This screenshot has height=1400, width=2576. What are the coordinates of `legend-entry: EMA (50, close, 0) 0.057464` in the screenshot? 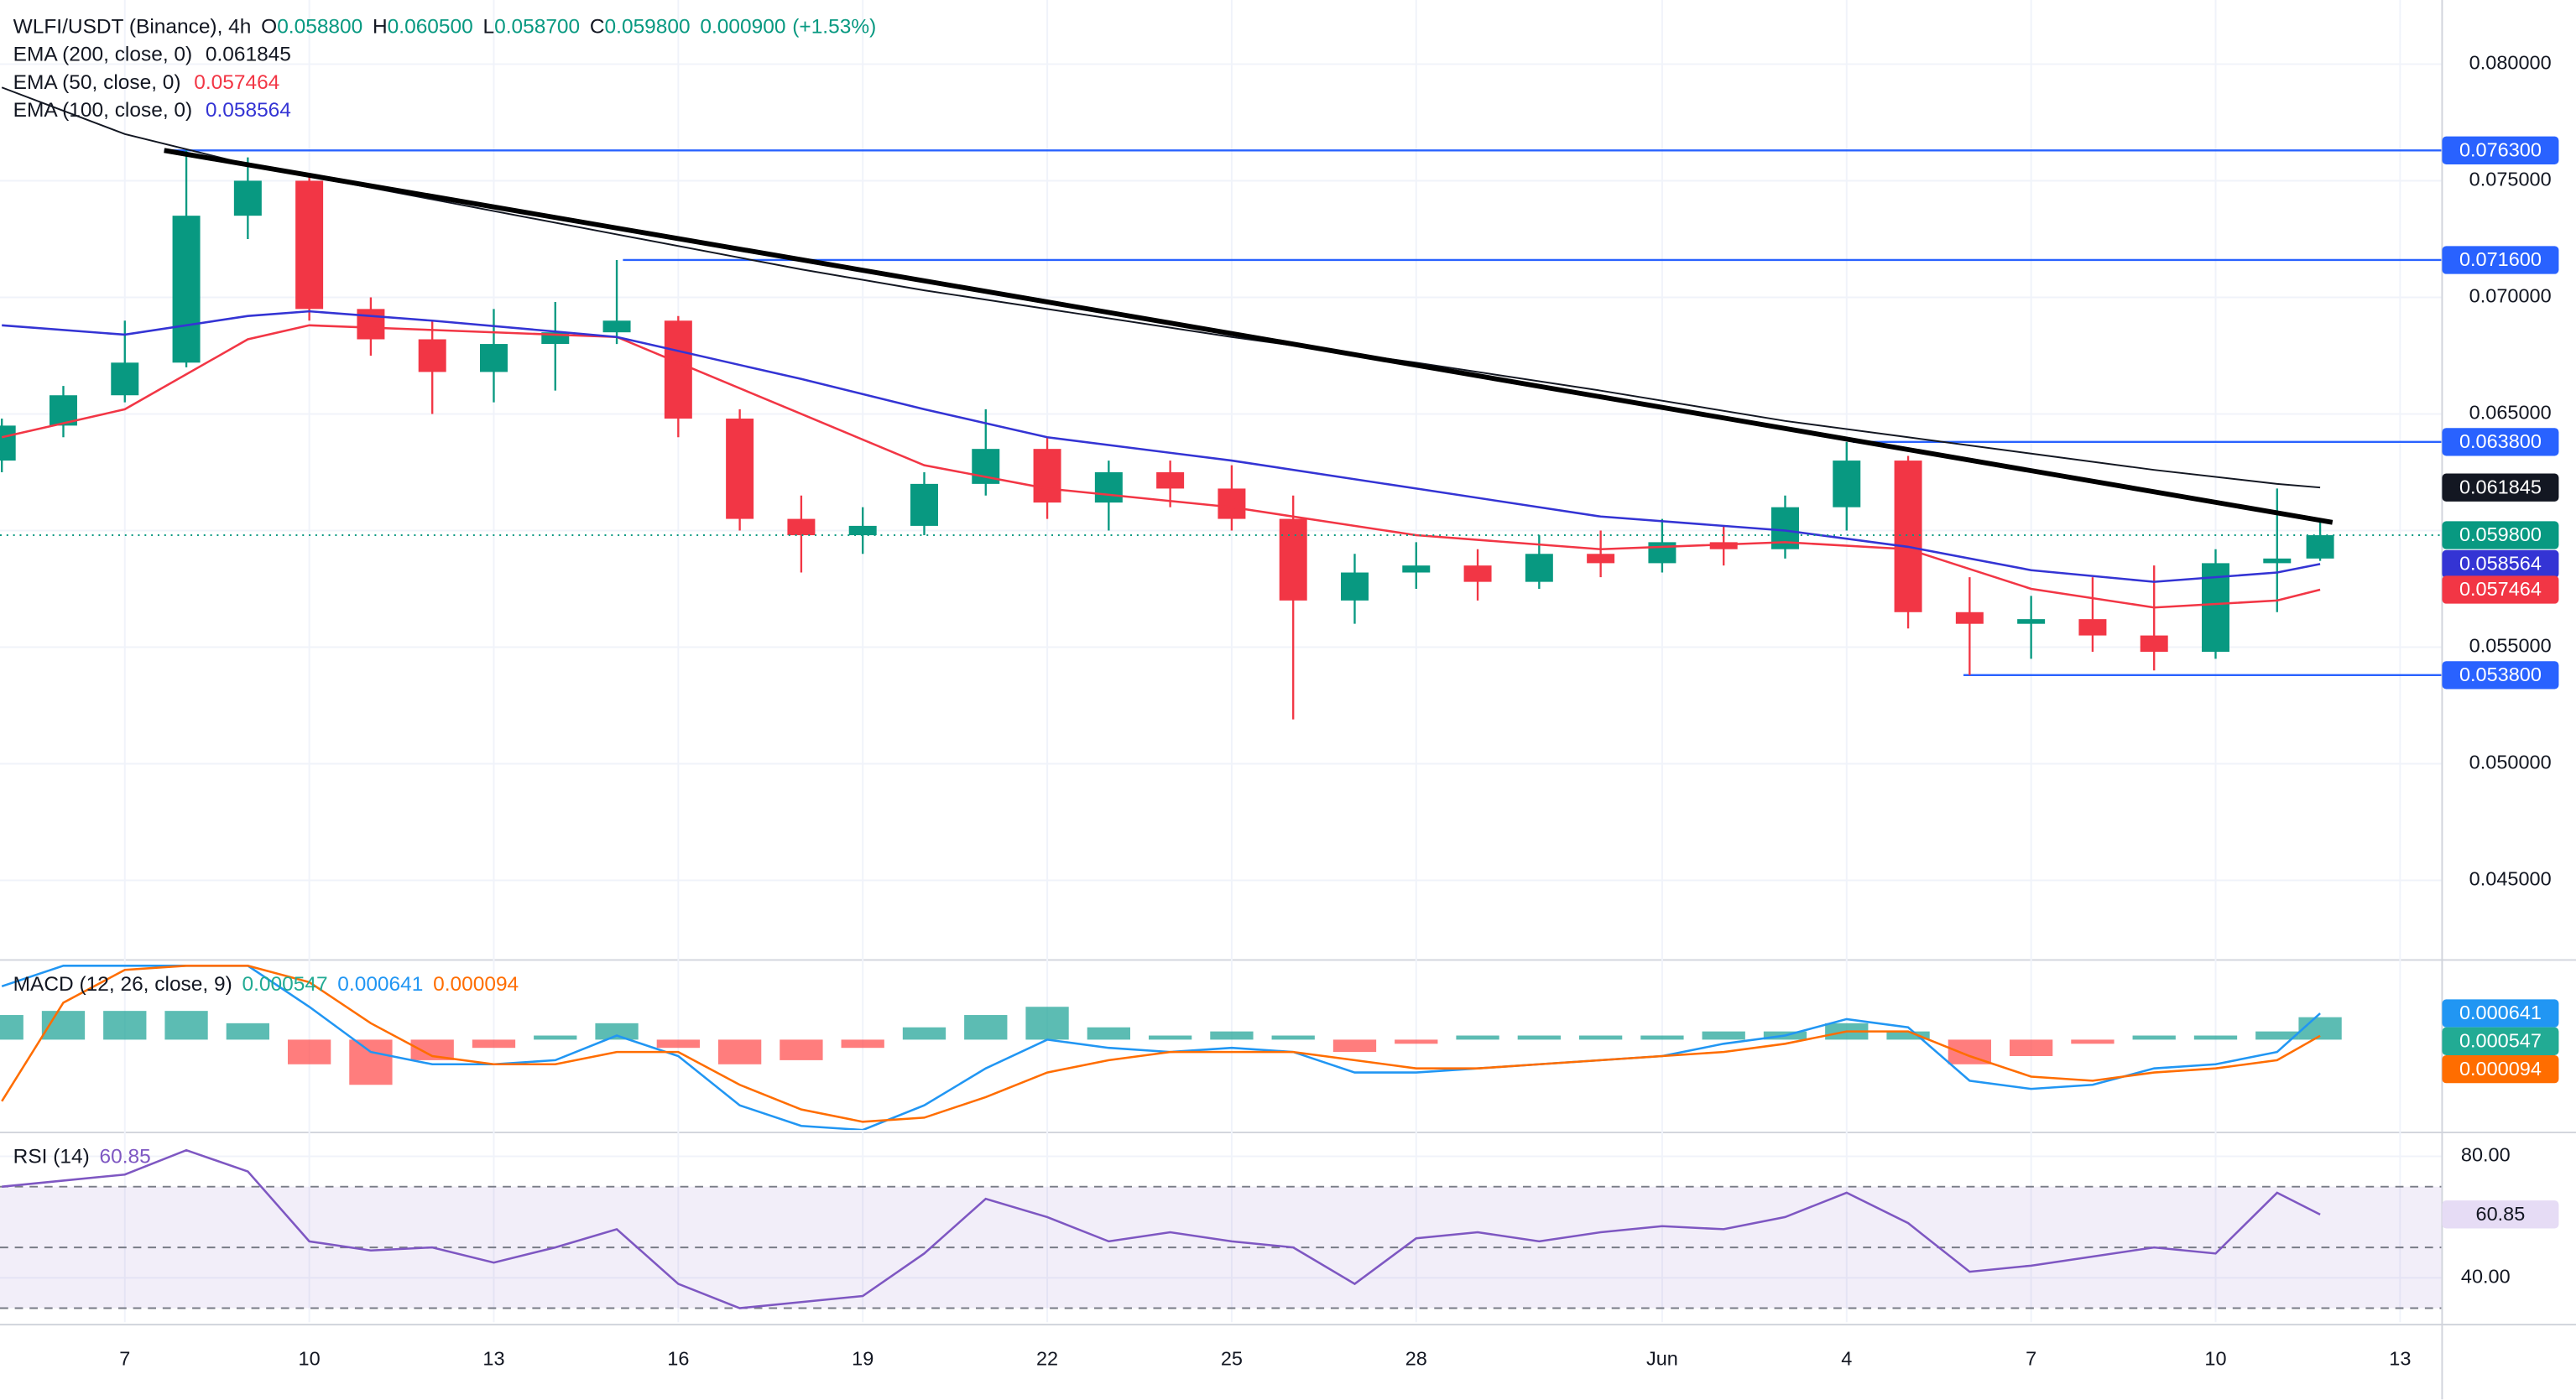 It's located at (146, 82).